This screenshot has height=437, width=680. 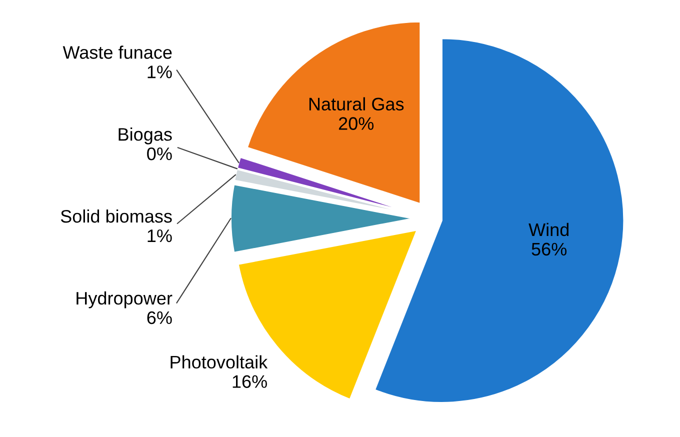 I want to click on data-label: 16%, so click(x=249, y=381).